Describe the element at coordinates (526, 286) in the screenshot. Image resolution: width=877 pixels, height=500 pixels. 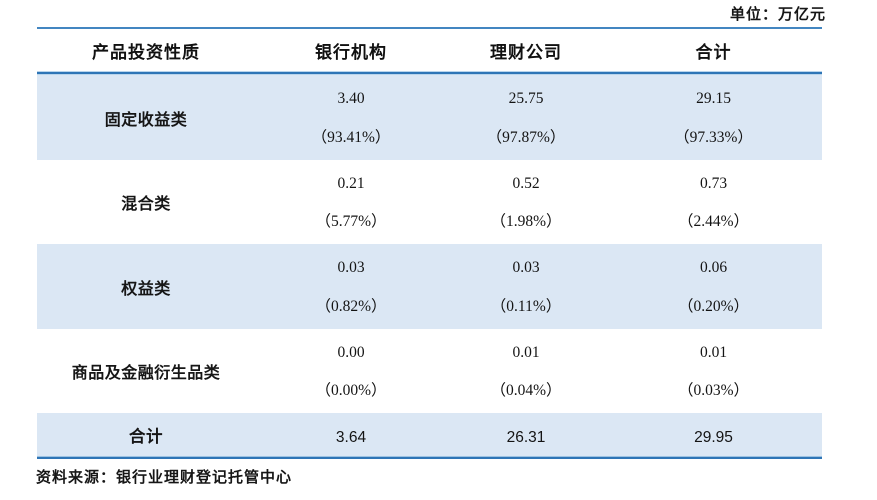
I see `cell-company: 0.03 （0.11%）` at that location.